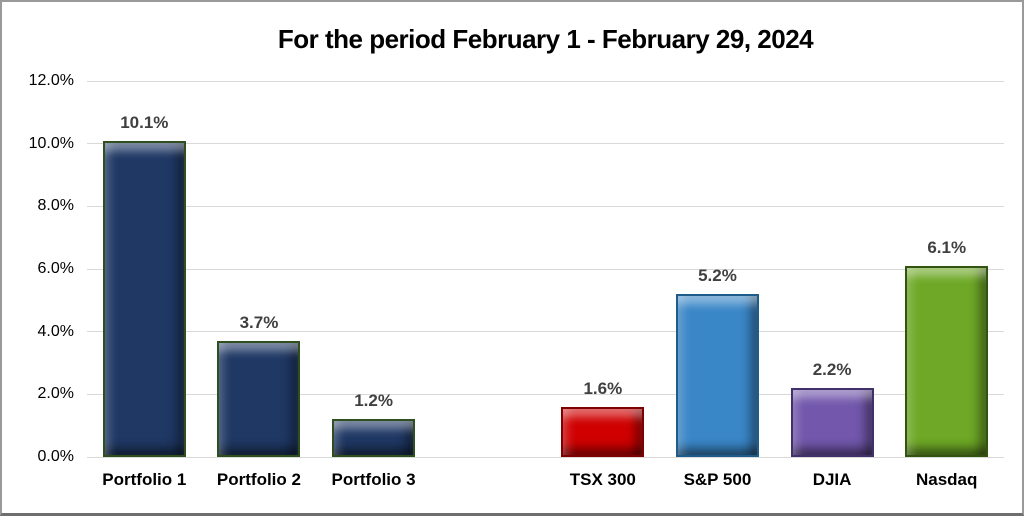  I want to click on category-label-tsx-300: TSX 300, so click(602, 479).